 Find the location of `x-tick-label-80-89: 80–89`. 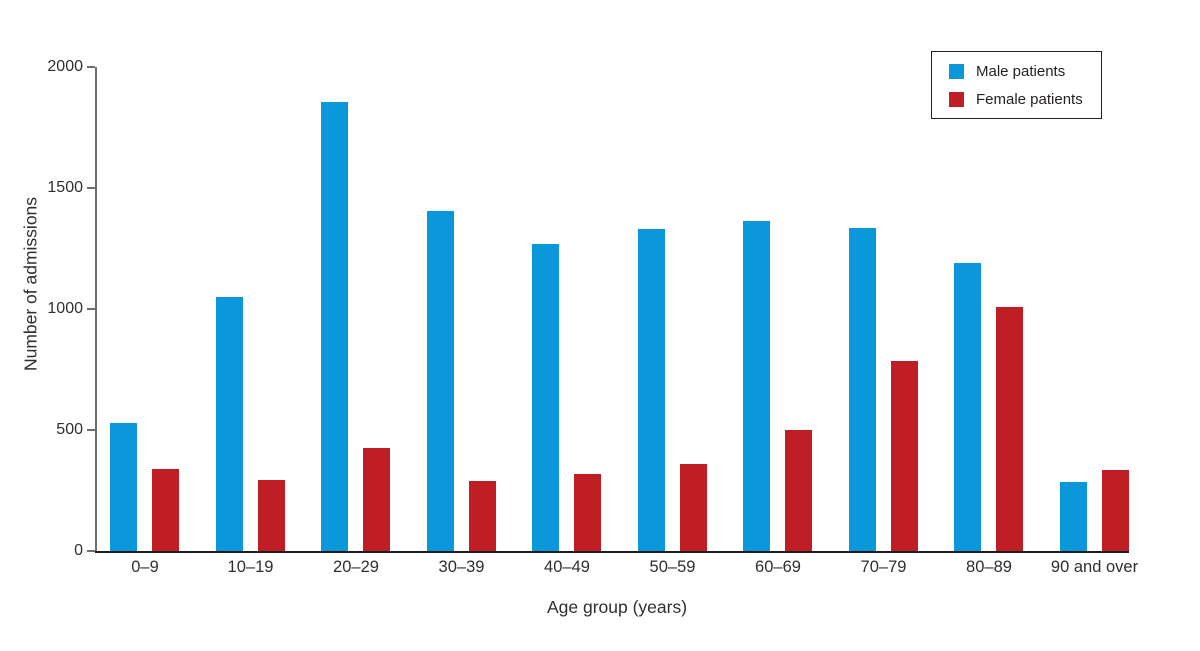

x-tick-label-80-89: 80–89 is located at coordinates (989, 567).